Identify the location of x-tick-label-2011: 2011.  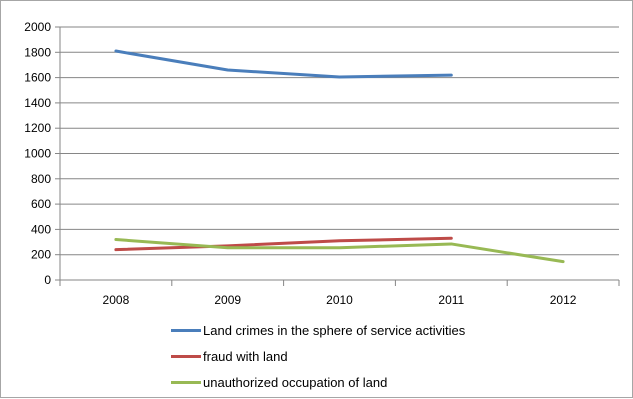
(451, 300).